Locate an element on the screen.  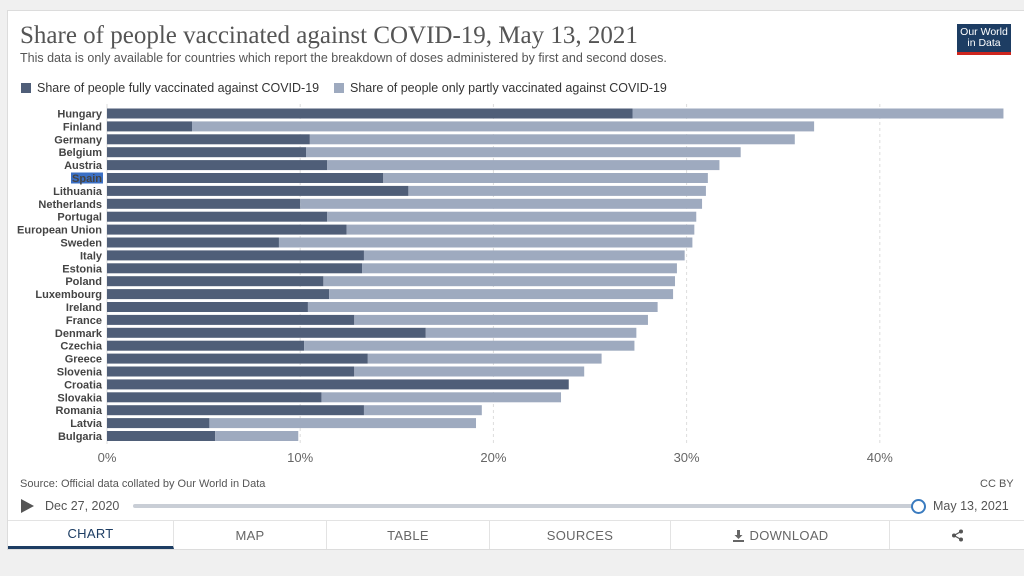
tab-sources: SOURCES is located at coordinates (580, 535).